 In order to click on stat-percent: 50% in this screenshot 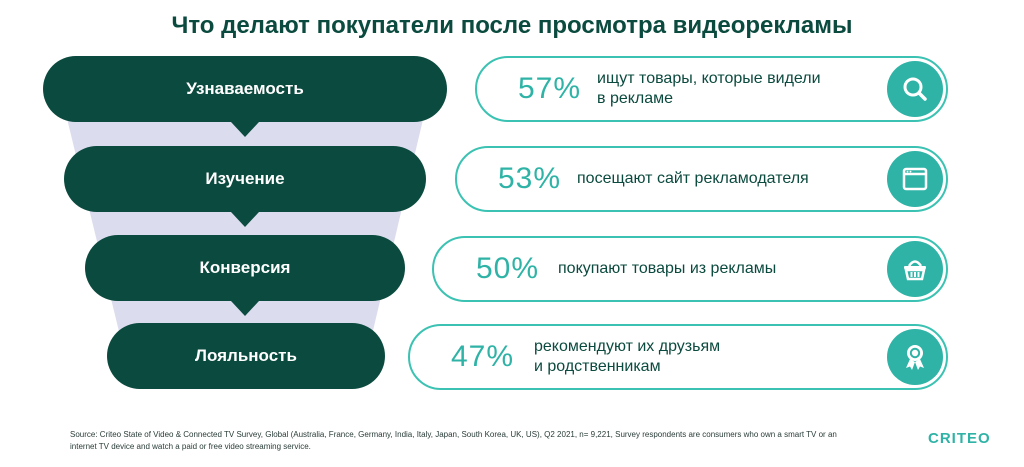, I will do `click(508, 268)`.